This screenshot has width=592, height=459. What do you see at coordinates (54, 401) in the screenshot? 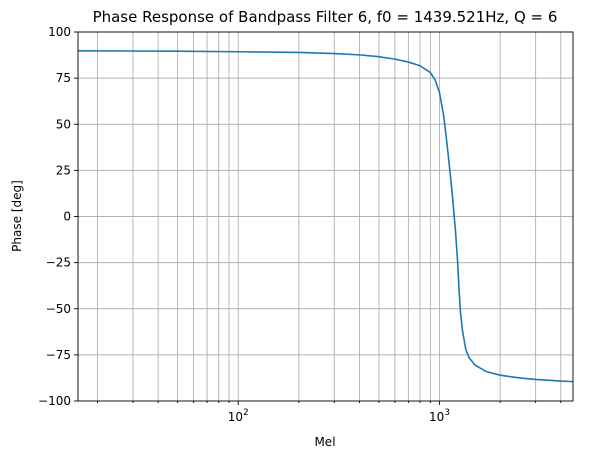
I see `y-tick-label: −100` at bounding box center [54, 401].